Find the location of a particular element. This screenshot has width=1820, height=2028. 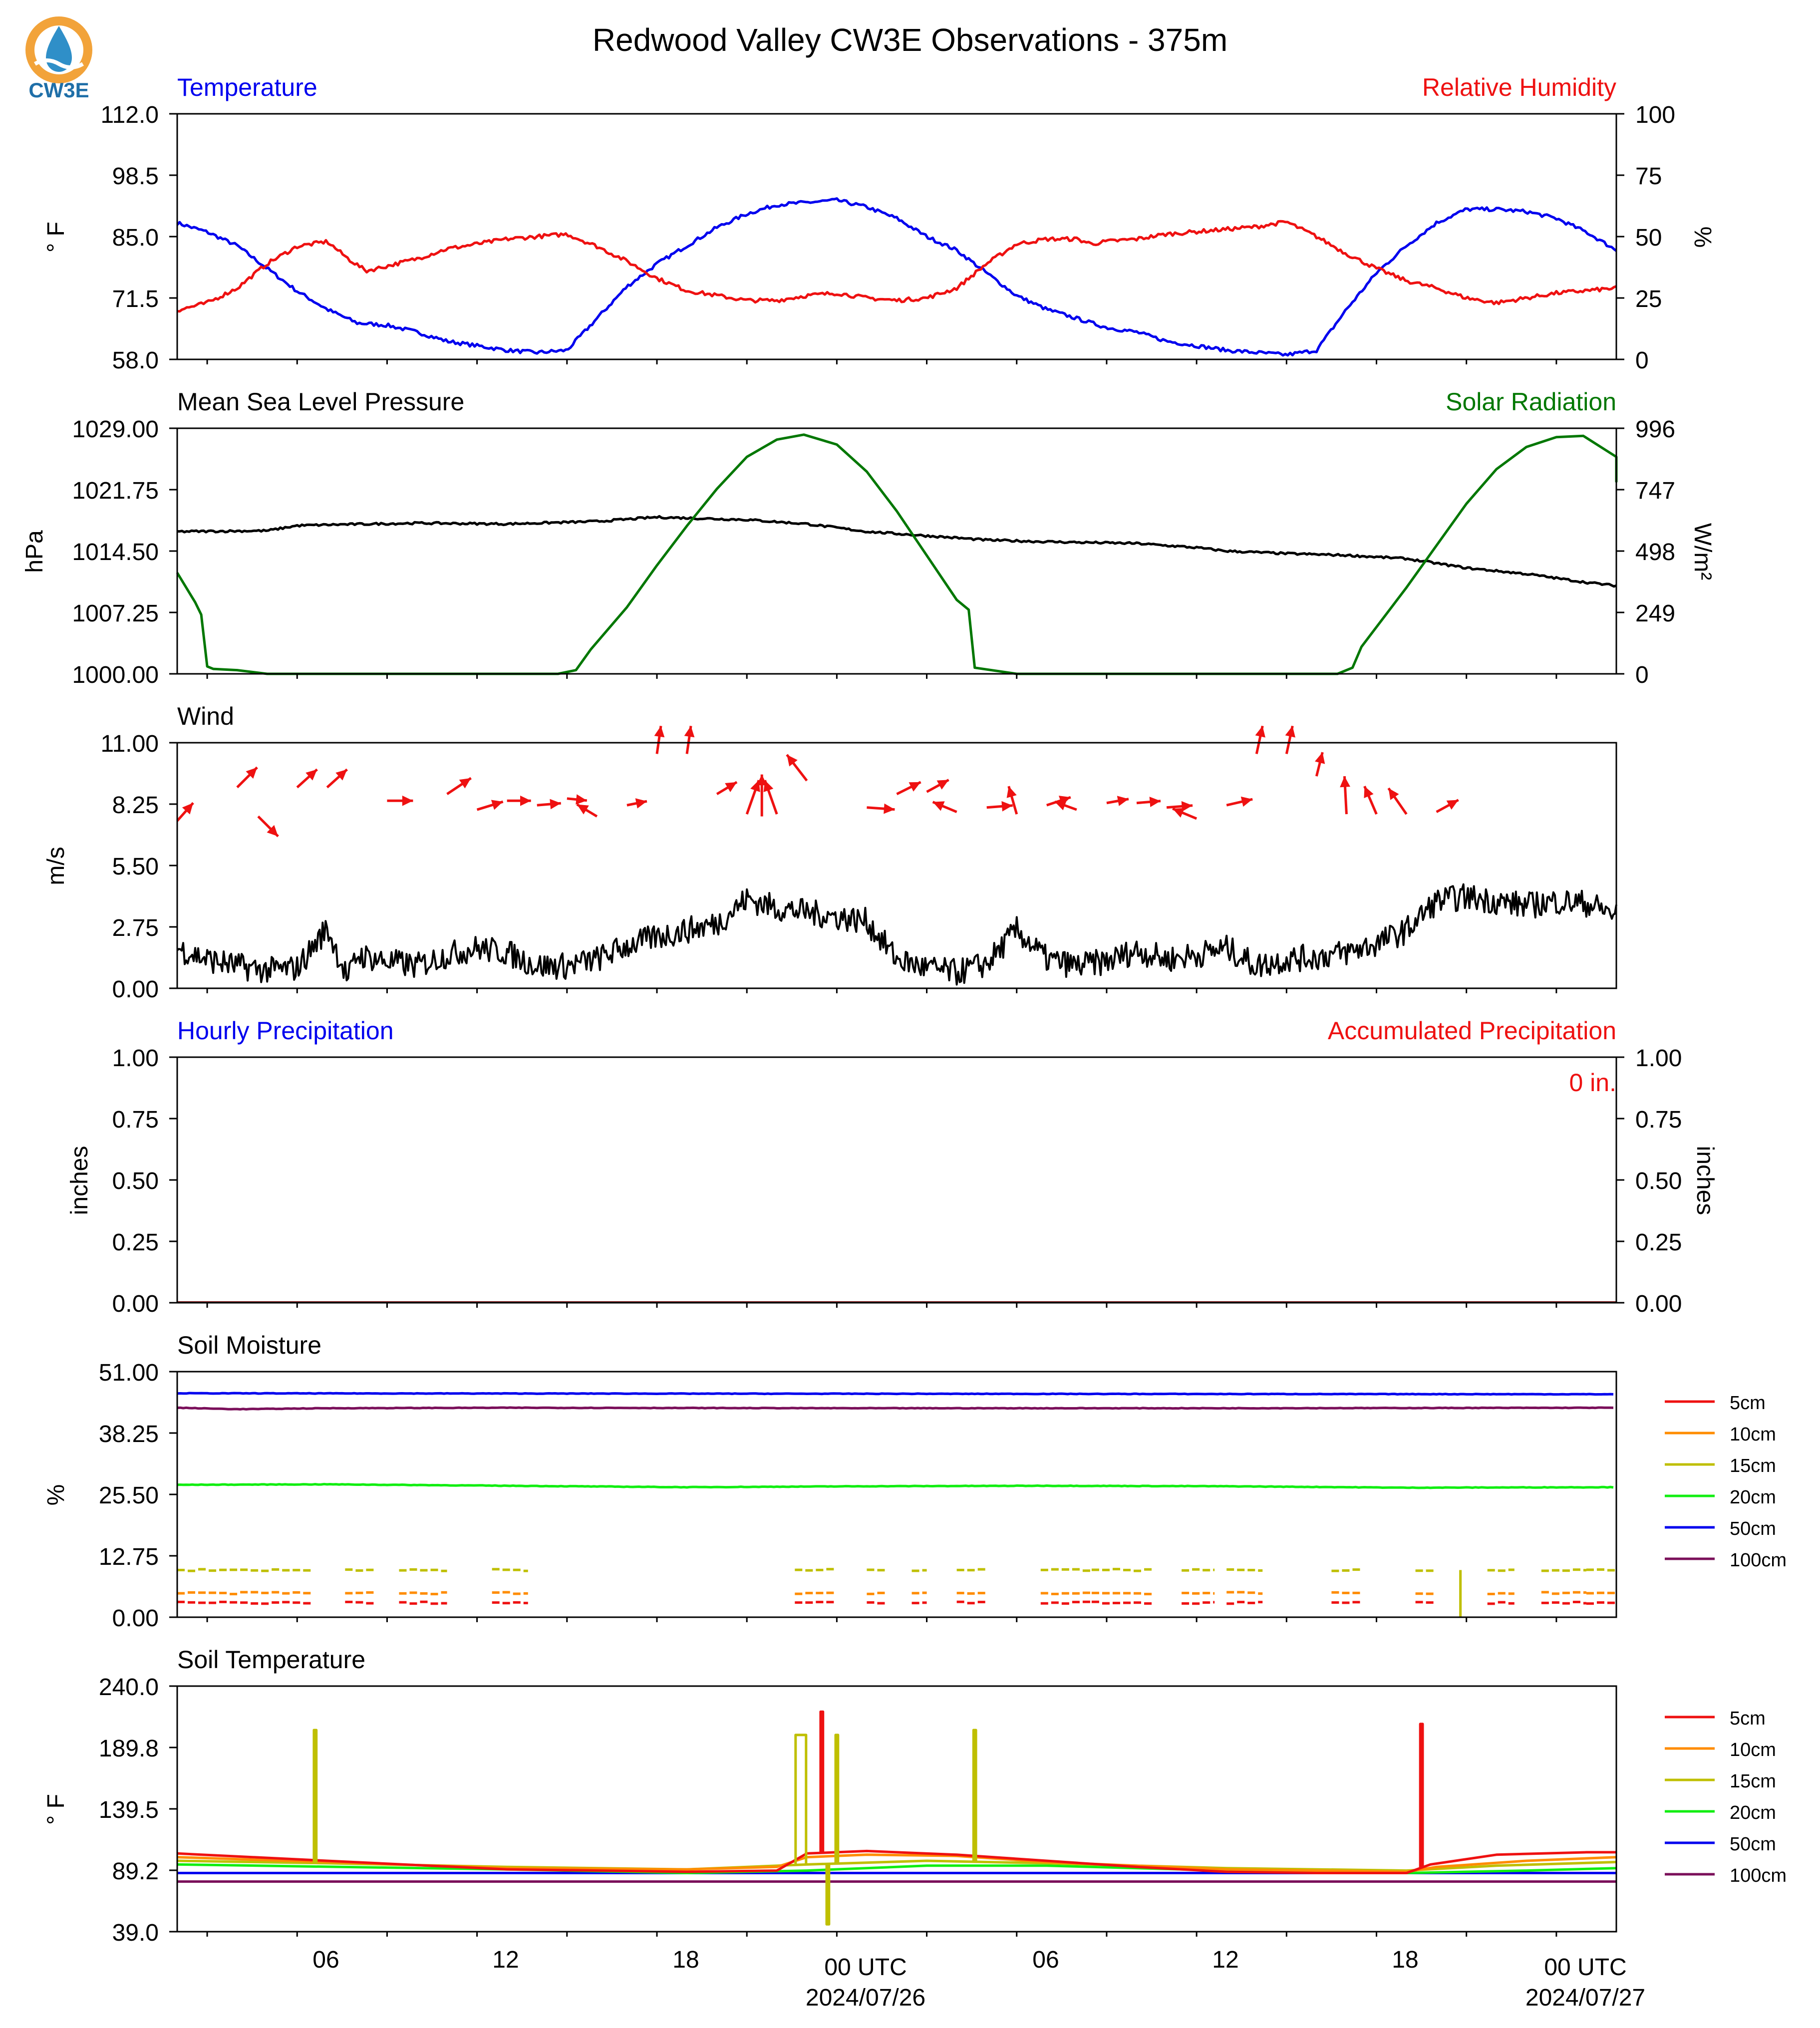

left-tick-label: 8.25 is located at coordinates (135, 805).